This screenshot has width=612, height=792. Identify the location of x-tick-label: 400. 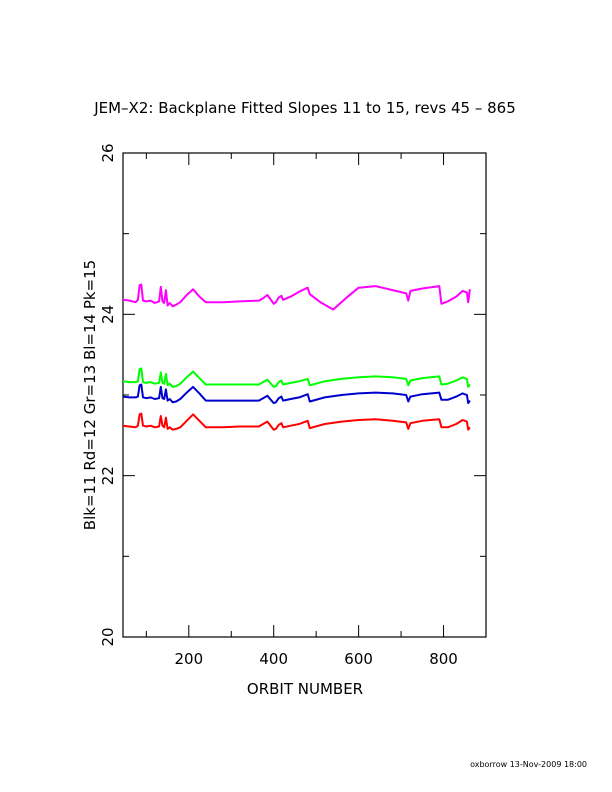
(273, 659).